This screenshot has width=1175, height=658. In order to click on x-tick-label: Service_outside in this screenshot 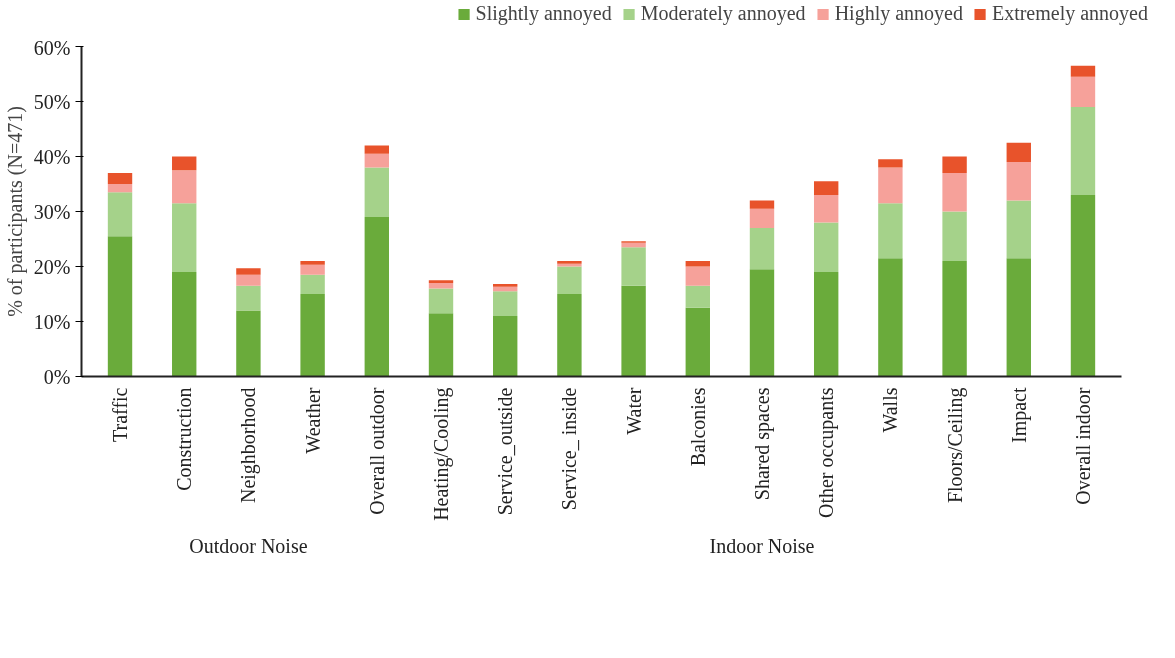, I will do `click(505, 451)`.